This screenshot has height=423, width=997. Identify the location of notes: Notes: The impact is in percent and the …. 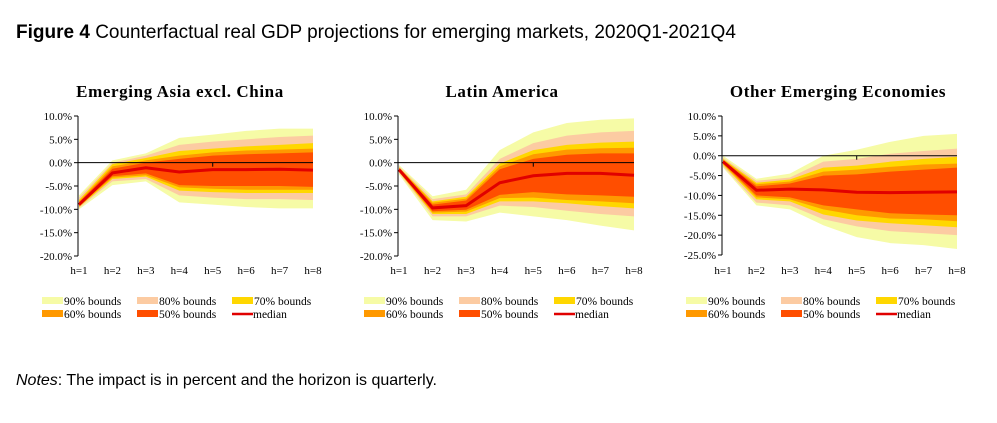
(226, 381).